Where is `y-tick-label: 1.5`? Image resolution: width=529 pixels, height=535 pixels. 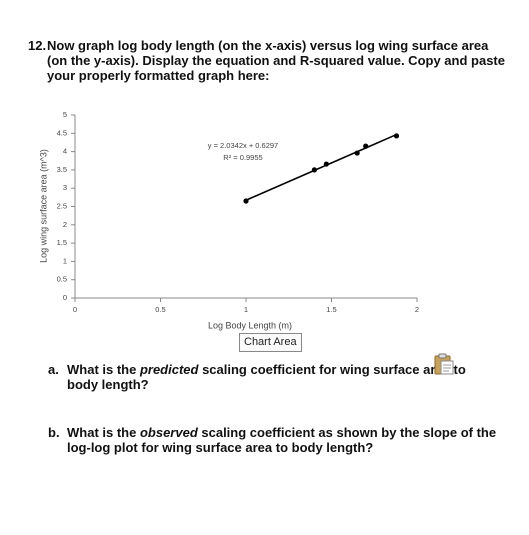 y-tick-label: 1.5 is located at coordinates (62, 242).